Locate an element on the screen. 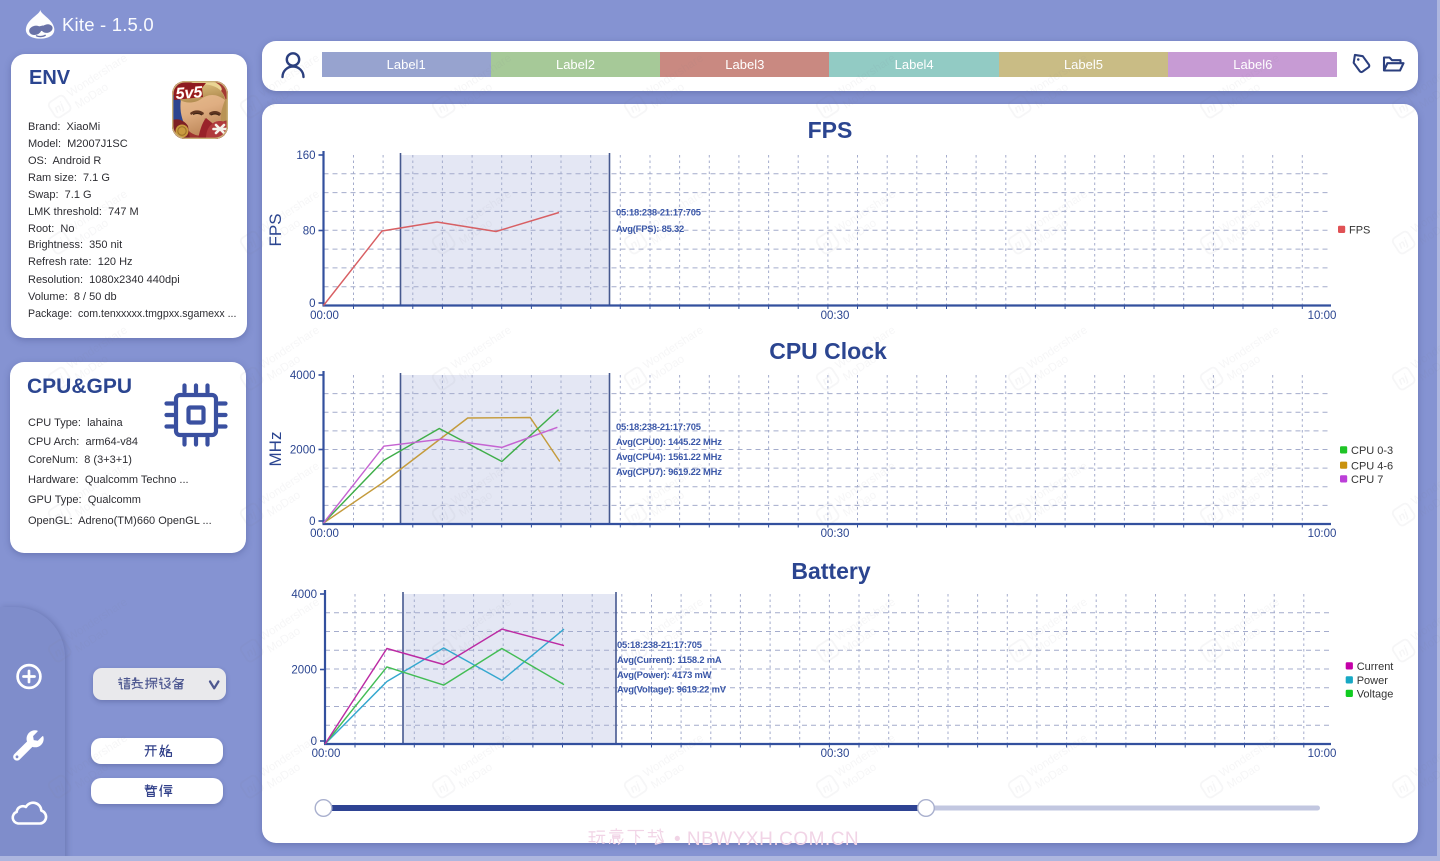 Image resolution: width=1440 pixels, height=861 pixels. svg-text: CPU 0-3 is located at coordinates (1372, 451).